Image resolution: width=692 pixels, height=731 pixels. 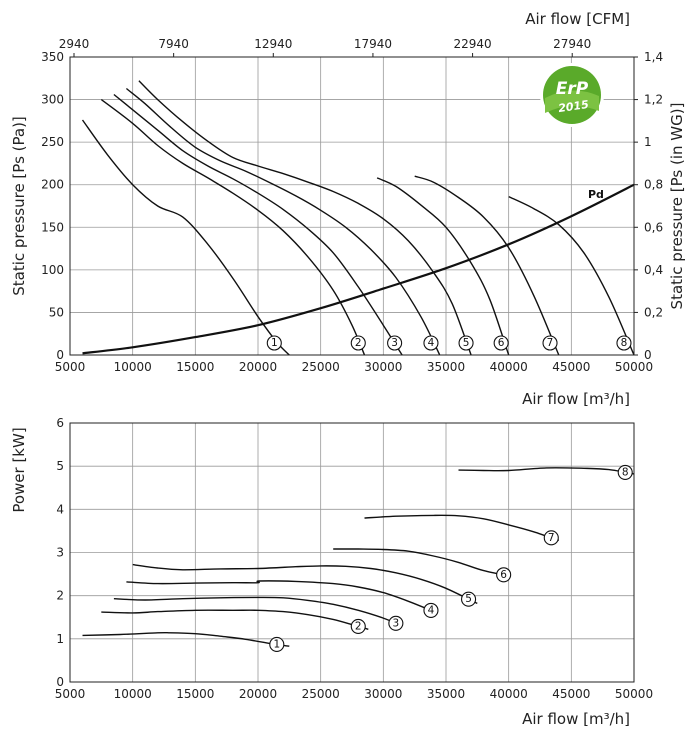 I want to click on top-x2-tick-label: 27940, so click(x=572, y=44).